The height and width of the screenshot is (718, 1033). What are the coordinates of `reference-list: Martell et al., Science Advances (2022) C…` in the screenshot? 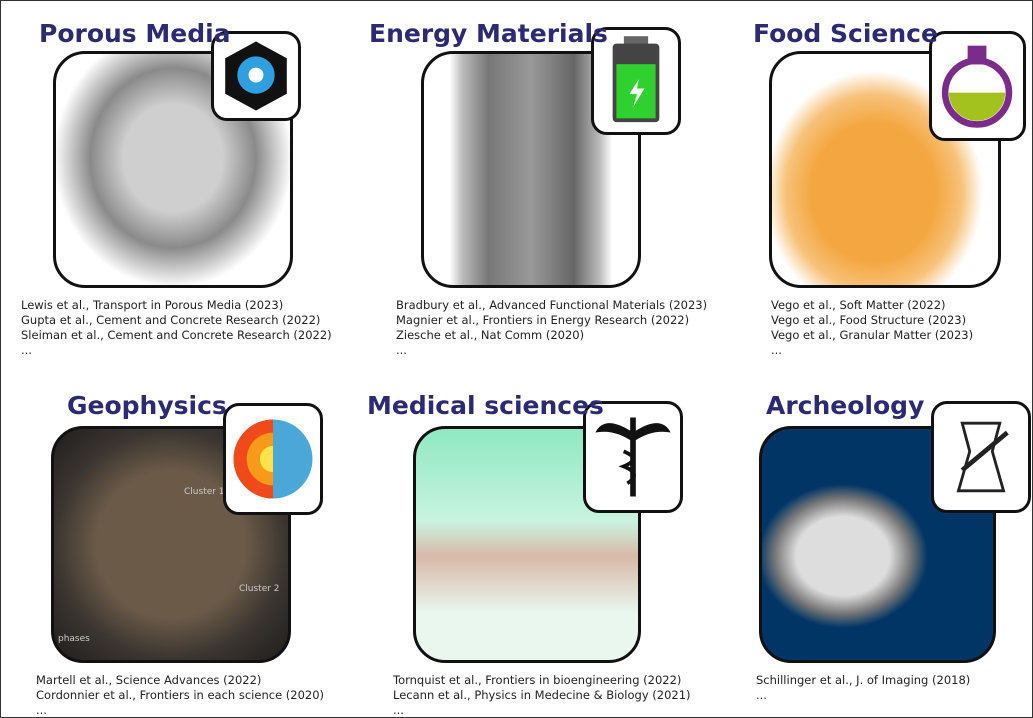 It's located at (180, 695).